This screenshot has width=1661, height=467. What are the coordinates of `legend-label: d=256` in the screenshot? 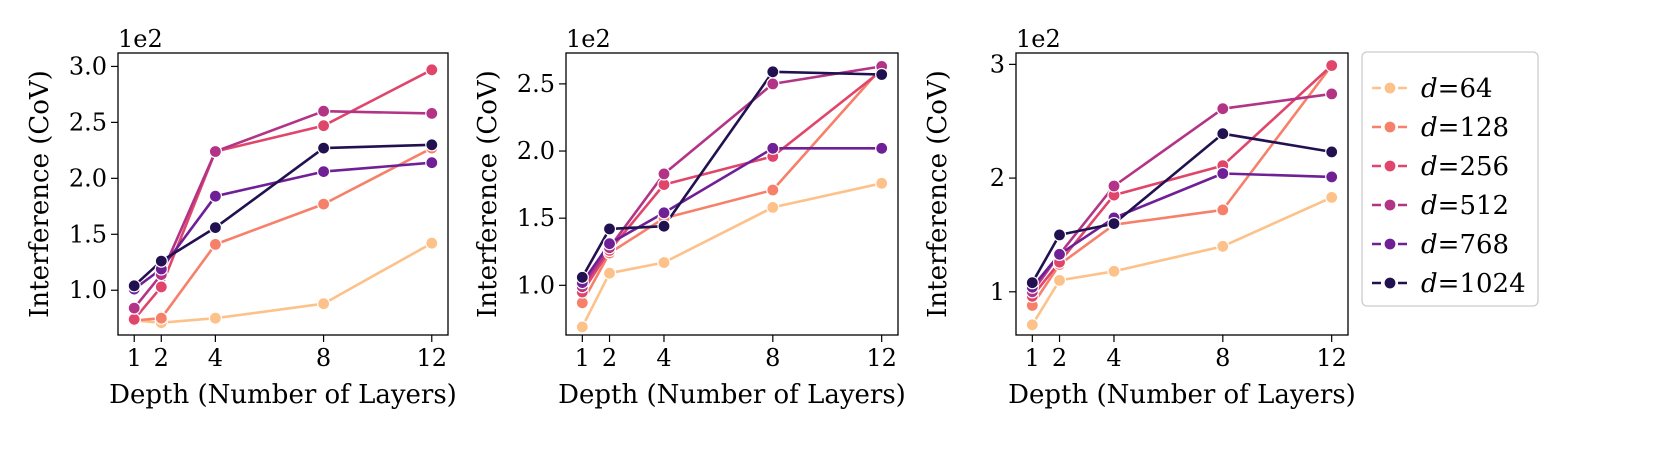 It's located at (1465, 167).